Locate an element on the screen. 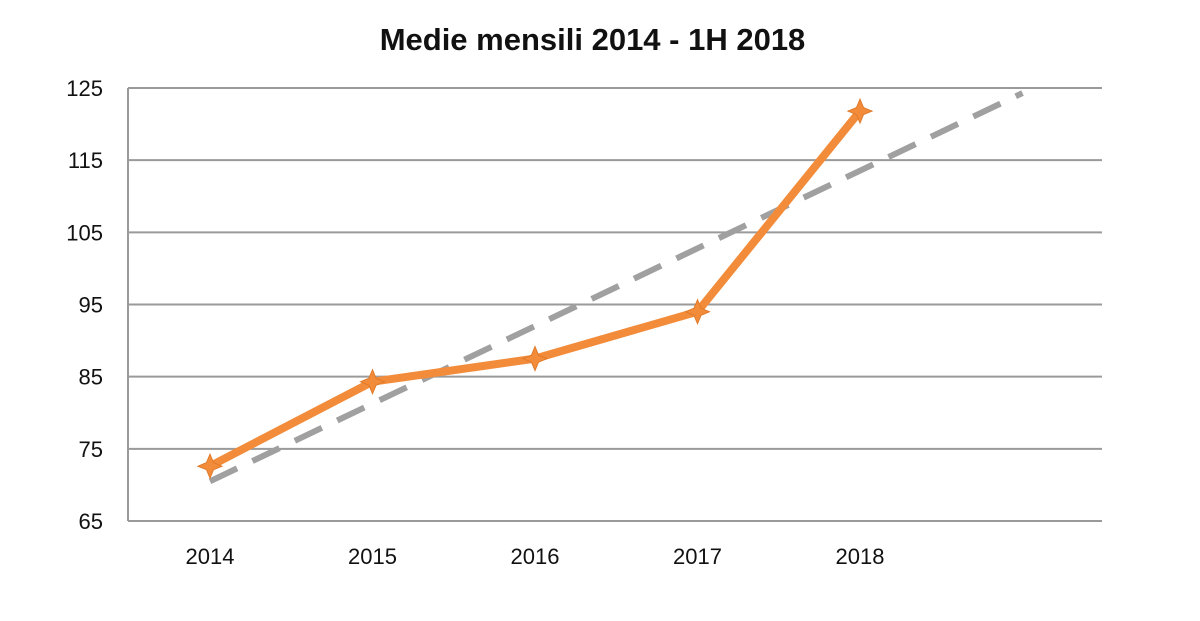  x-tick-label: 2018 is located at coordinates (860, 556).